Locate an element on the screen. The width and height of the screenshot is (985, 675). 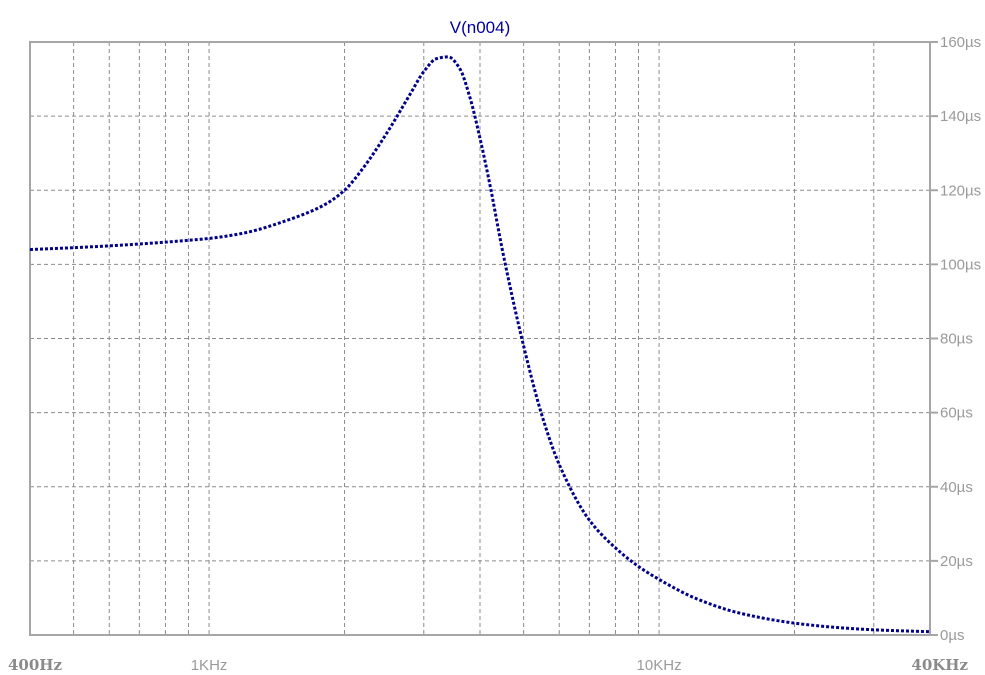
x-tick-label: 40KHz is located at coordinates (939, 665).